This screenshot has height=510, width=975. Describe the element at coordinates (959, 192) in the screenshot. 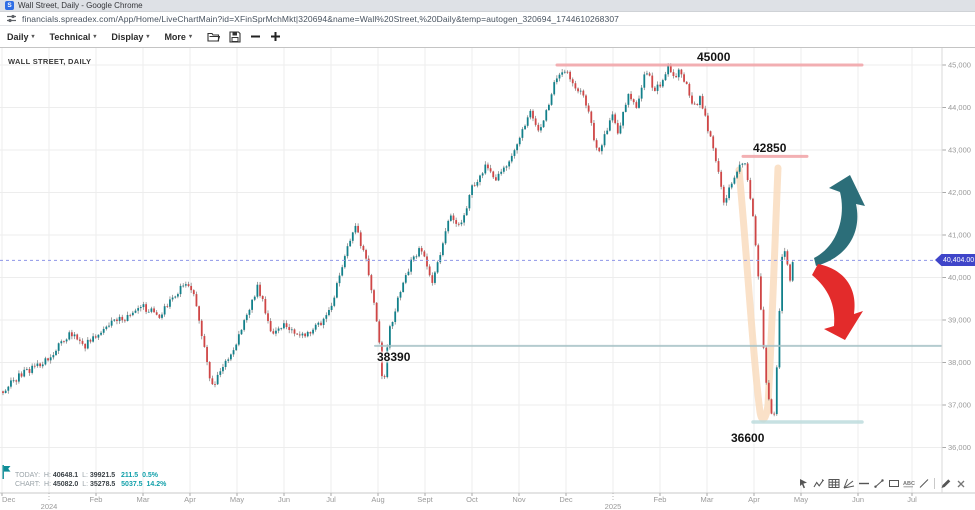

I see `svg-text: 42,000` at that location.